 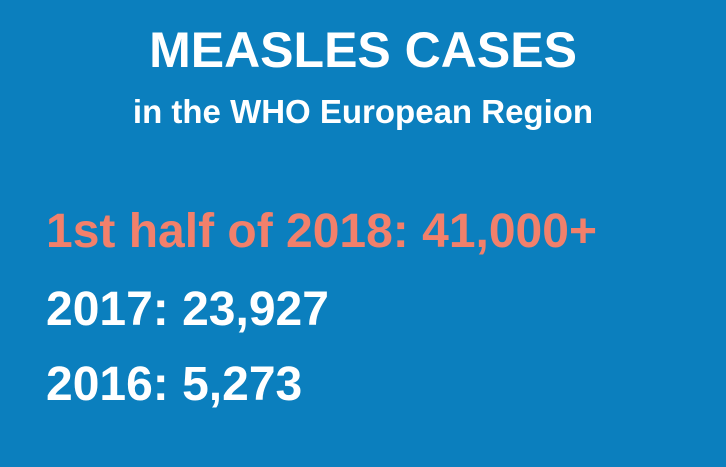 I want to click on title: MEASLES CASES, so click(x=363, y=50).